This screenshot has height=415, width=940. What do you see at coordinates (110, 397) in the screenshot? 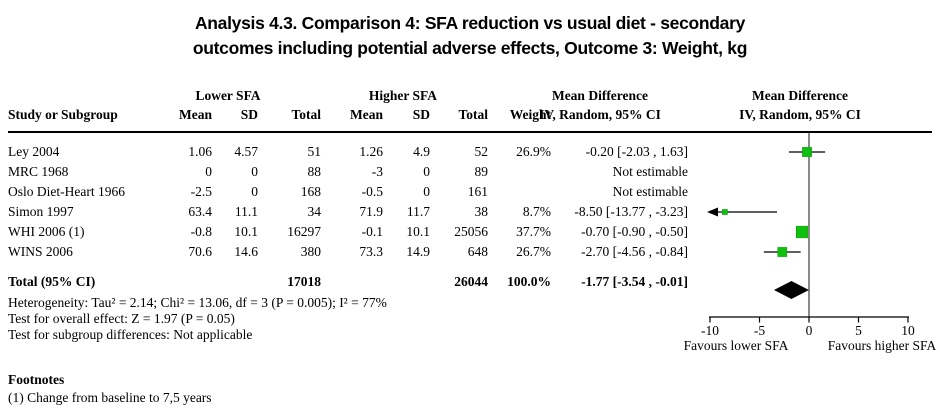
I see `footnote-item: (1) Change from baseline to 7,5 years` at bounding box center [110, 397].